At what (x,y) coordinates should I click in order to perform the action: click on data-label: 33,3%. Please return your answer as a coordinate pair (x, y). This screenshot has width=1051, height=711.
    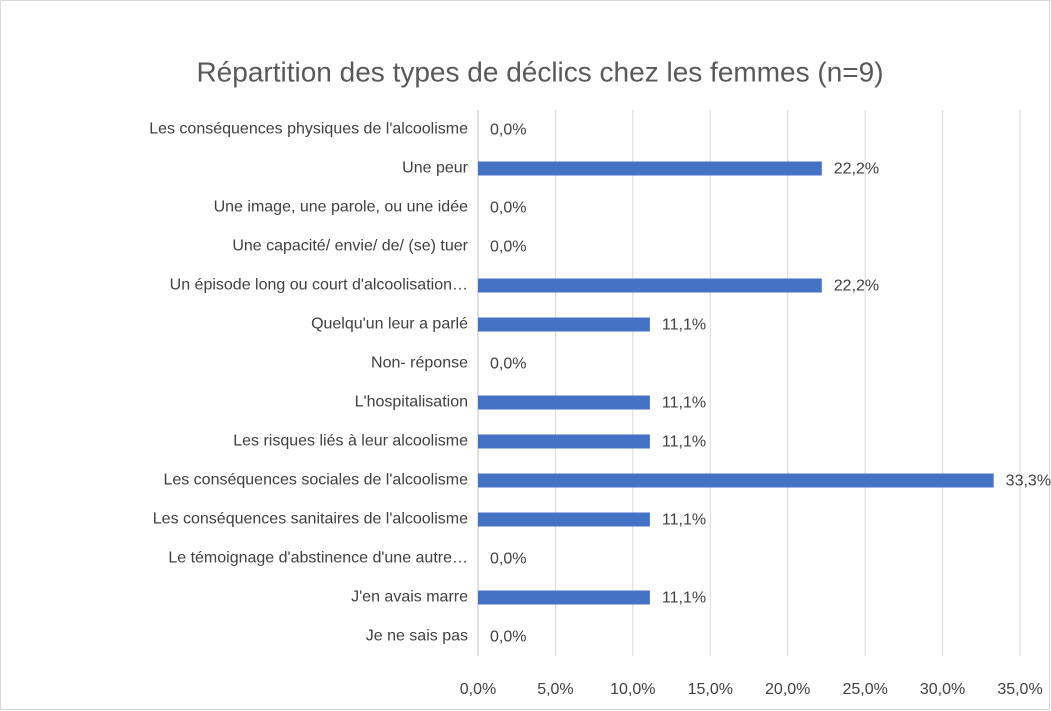
    Looking at the image, I should click on (1028, 481).